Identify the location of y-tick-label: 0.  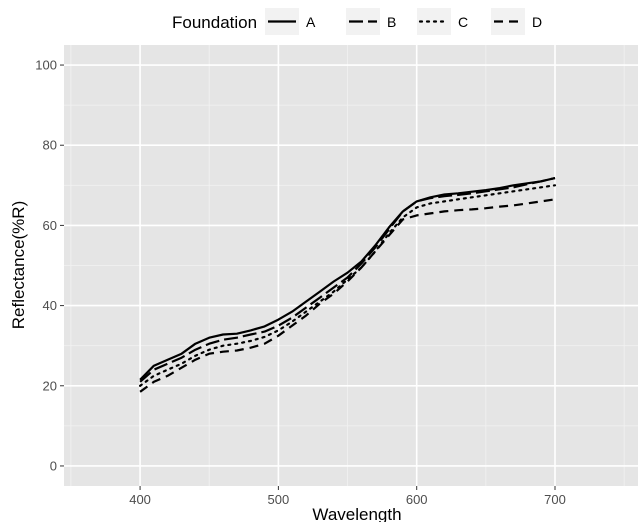
(53, 465).